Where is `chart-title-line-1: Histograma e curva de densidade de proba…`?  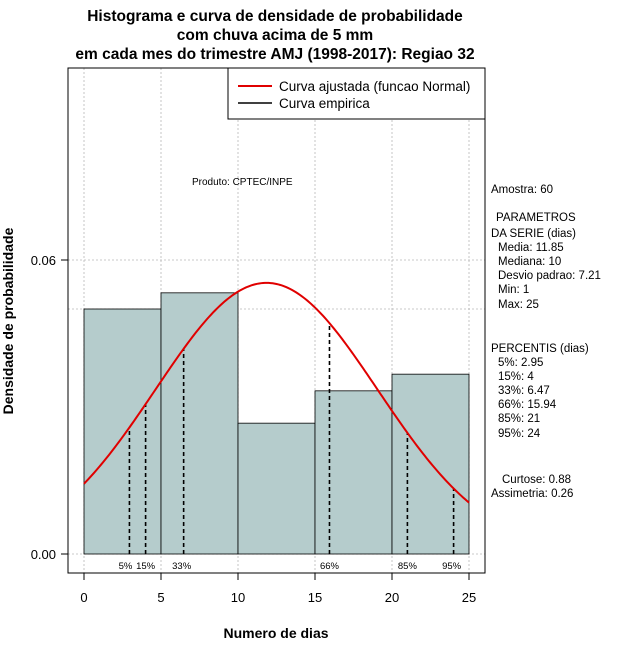 chart-title-line-1: Histograma e curva de densidade de proba… is located at coordinates (275, 16).